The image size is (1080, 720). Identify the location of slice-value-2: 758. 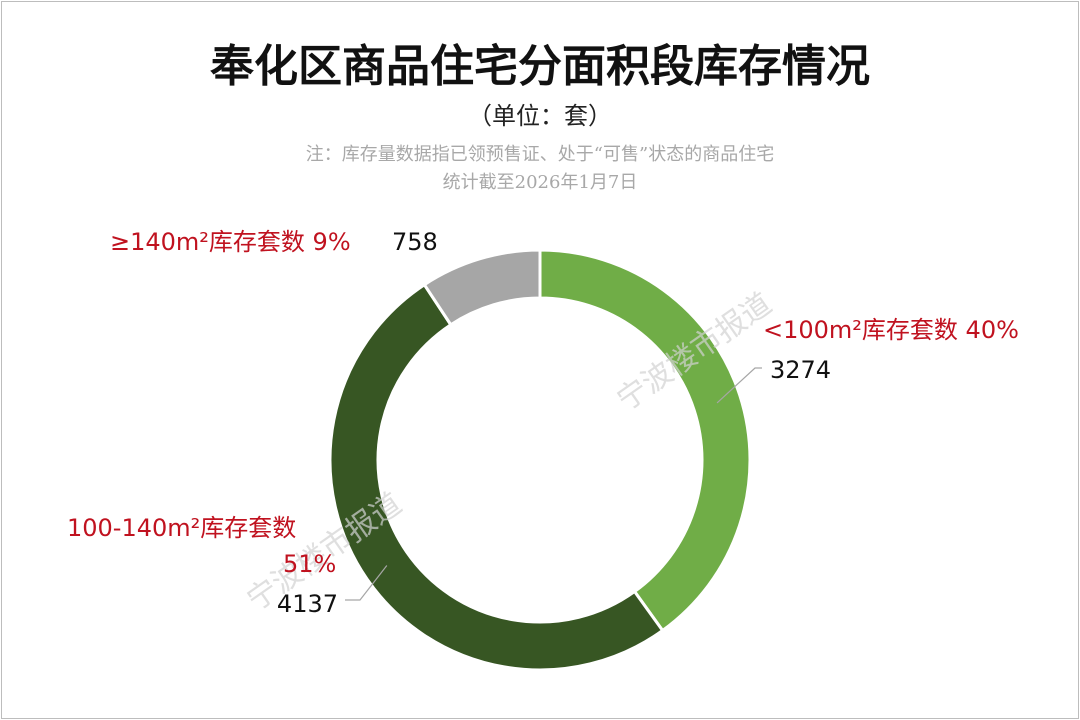
(415, 242).